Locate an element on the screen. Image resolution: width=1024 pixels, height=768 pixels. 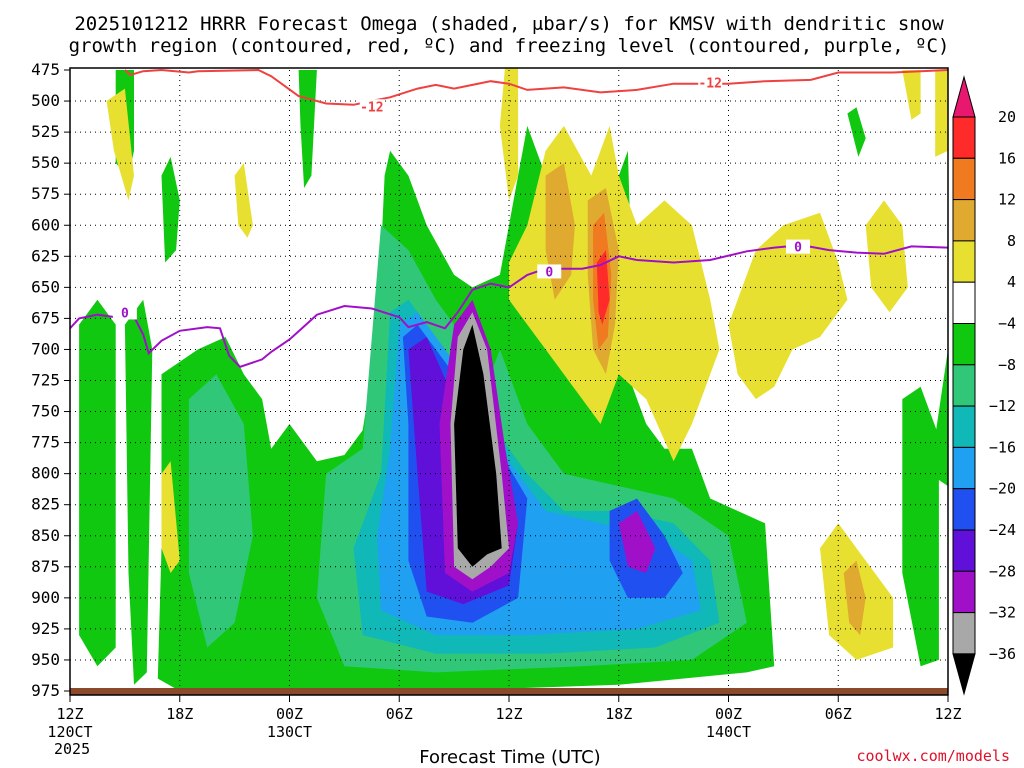
dgz-label-2-bg is located at coordinates (710, 82).